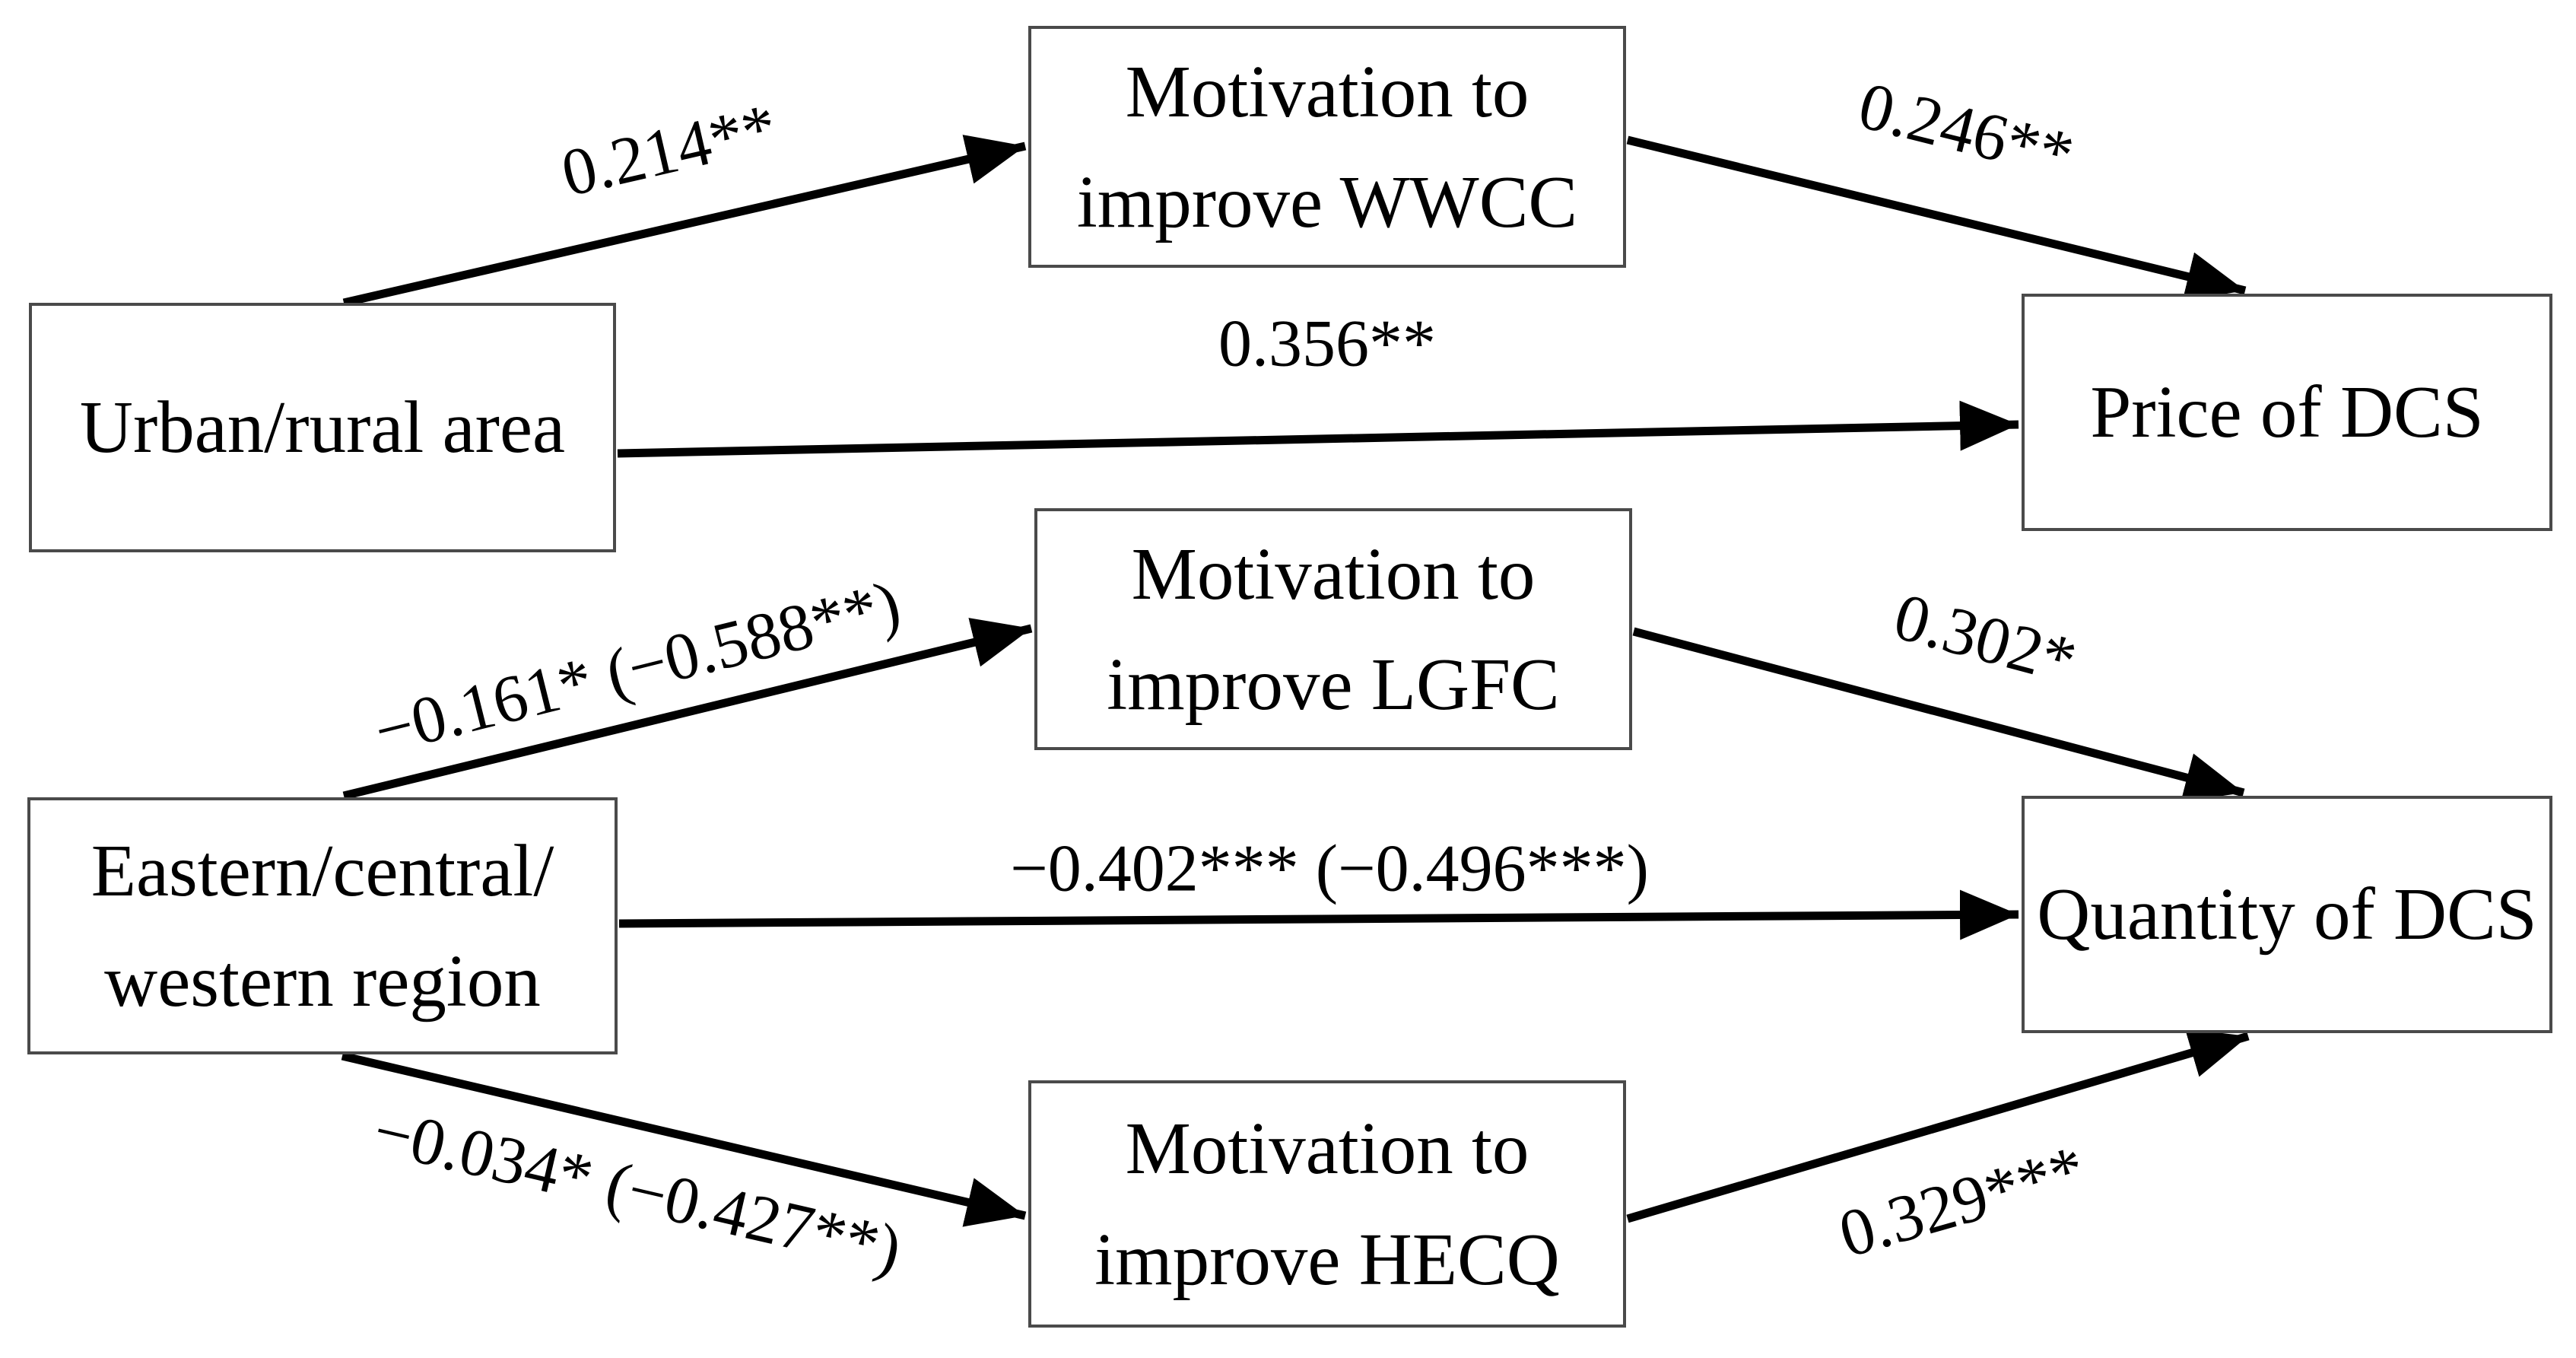 Image resolution: width=2576 pixels, height=1358 pixels. Describe the element at coordinates (322, 925) in the screenshot. I see `node-eastern-central-western-region: Eastern/central/ western region` at that location.